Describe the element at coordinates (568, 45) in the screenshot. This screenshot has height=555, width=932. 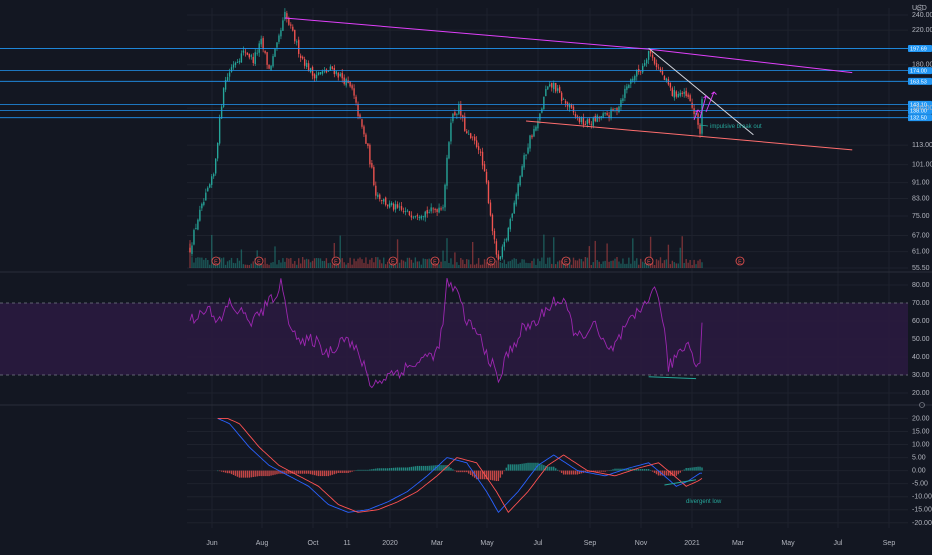
I see `trendline-descending-resistance` at that location.